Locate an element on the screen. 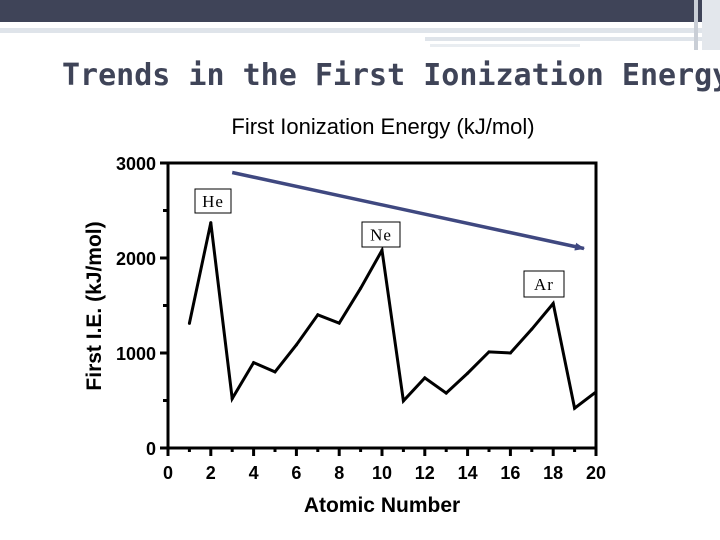 The image size is (720, 540). top-banner is located at coordinates (360, 11).